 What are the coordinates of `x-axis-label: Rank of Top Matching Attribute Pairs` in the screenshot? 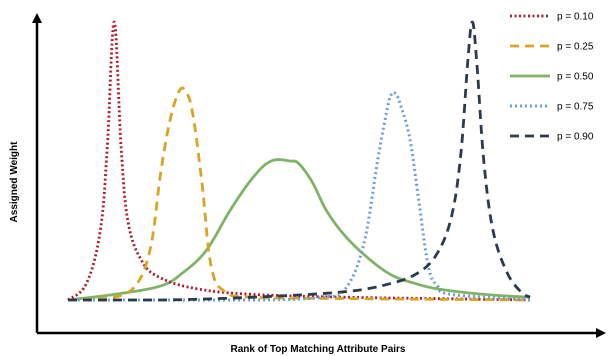 It's located at (317, 349).